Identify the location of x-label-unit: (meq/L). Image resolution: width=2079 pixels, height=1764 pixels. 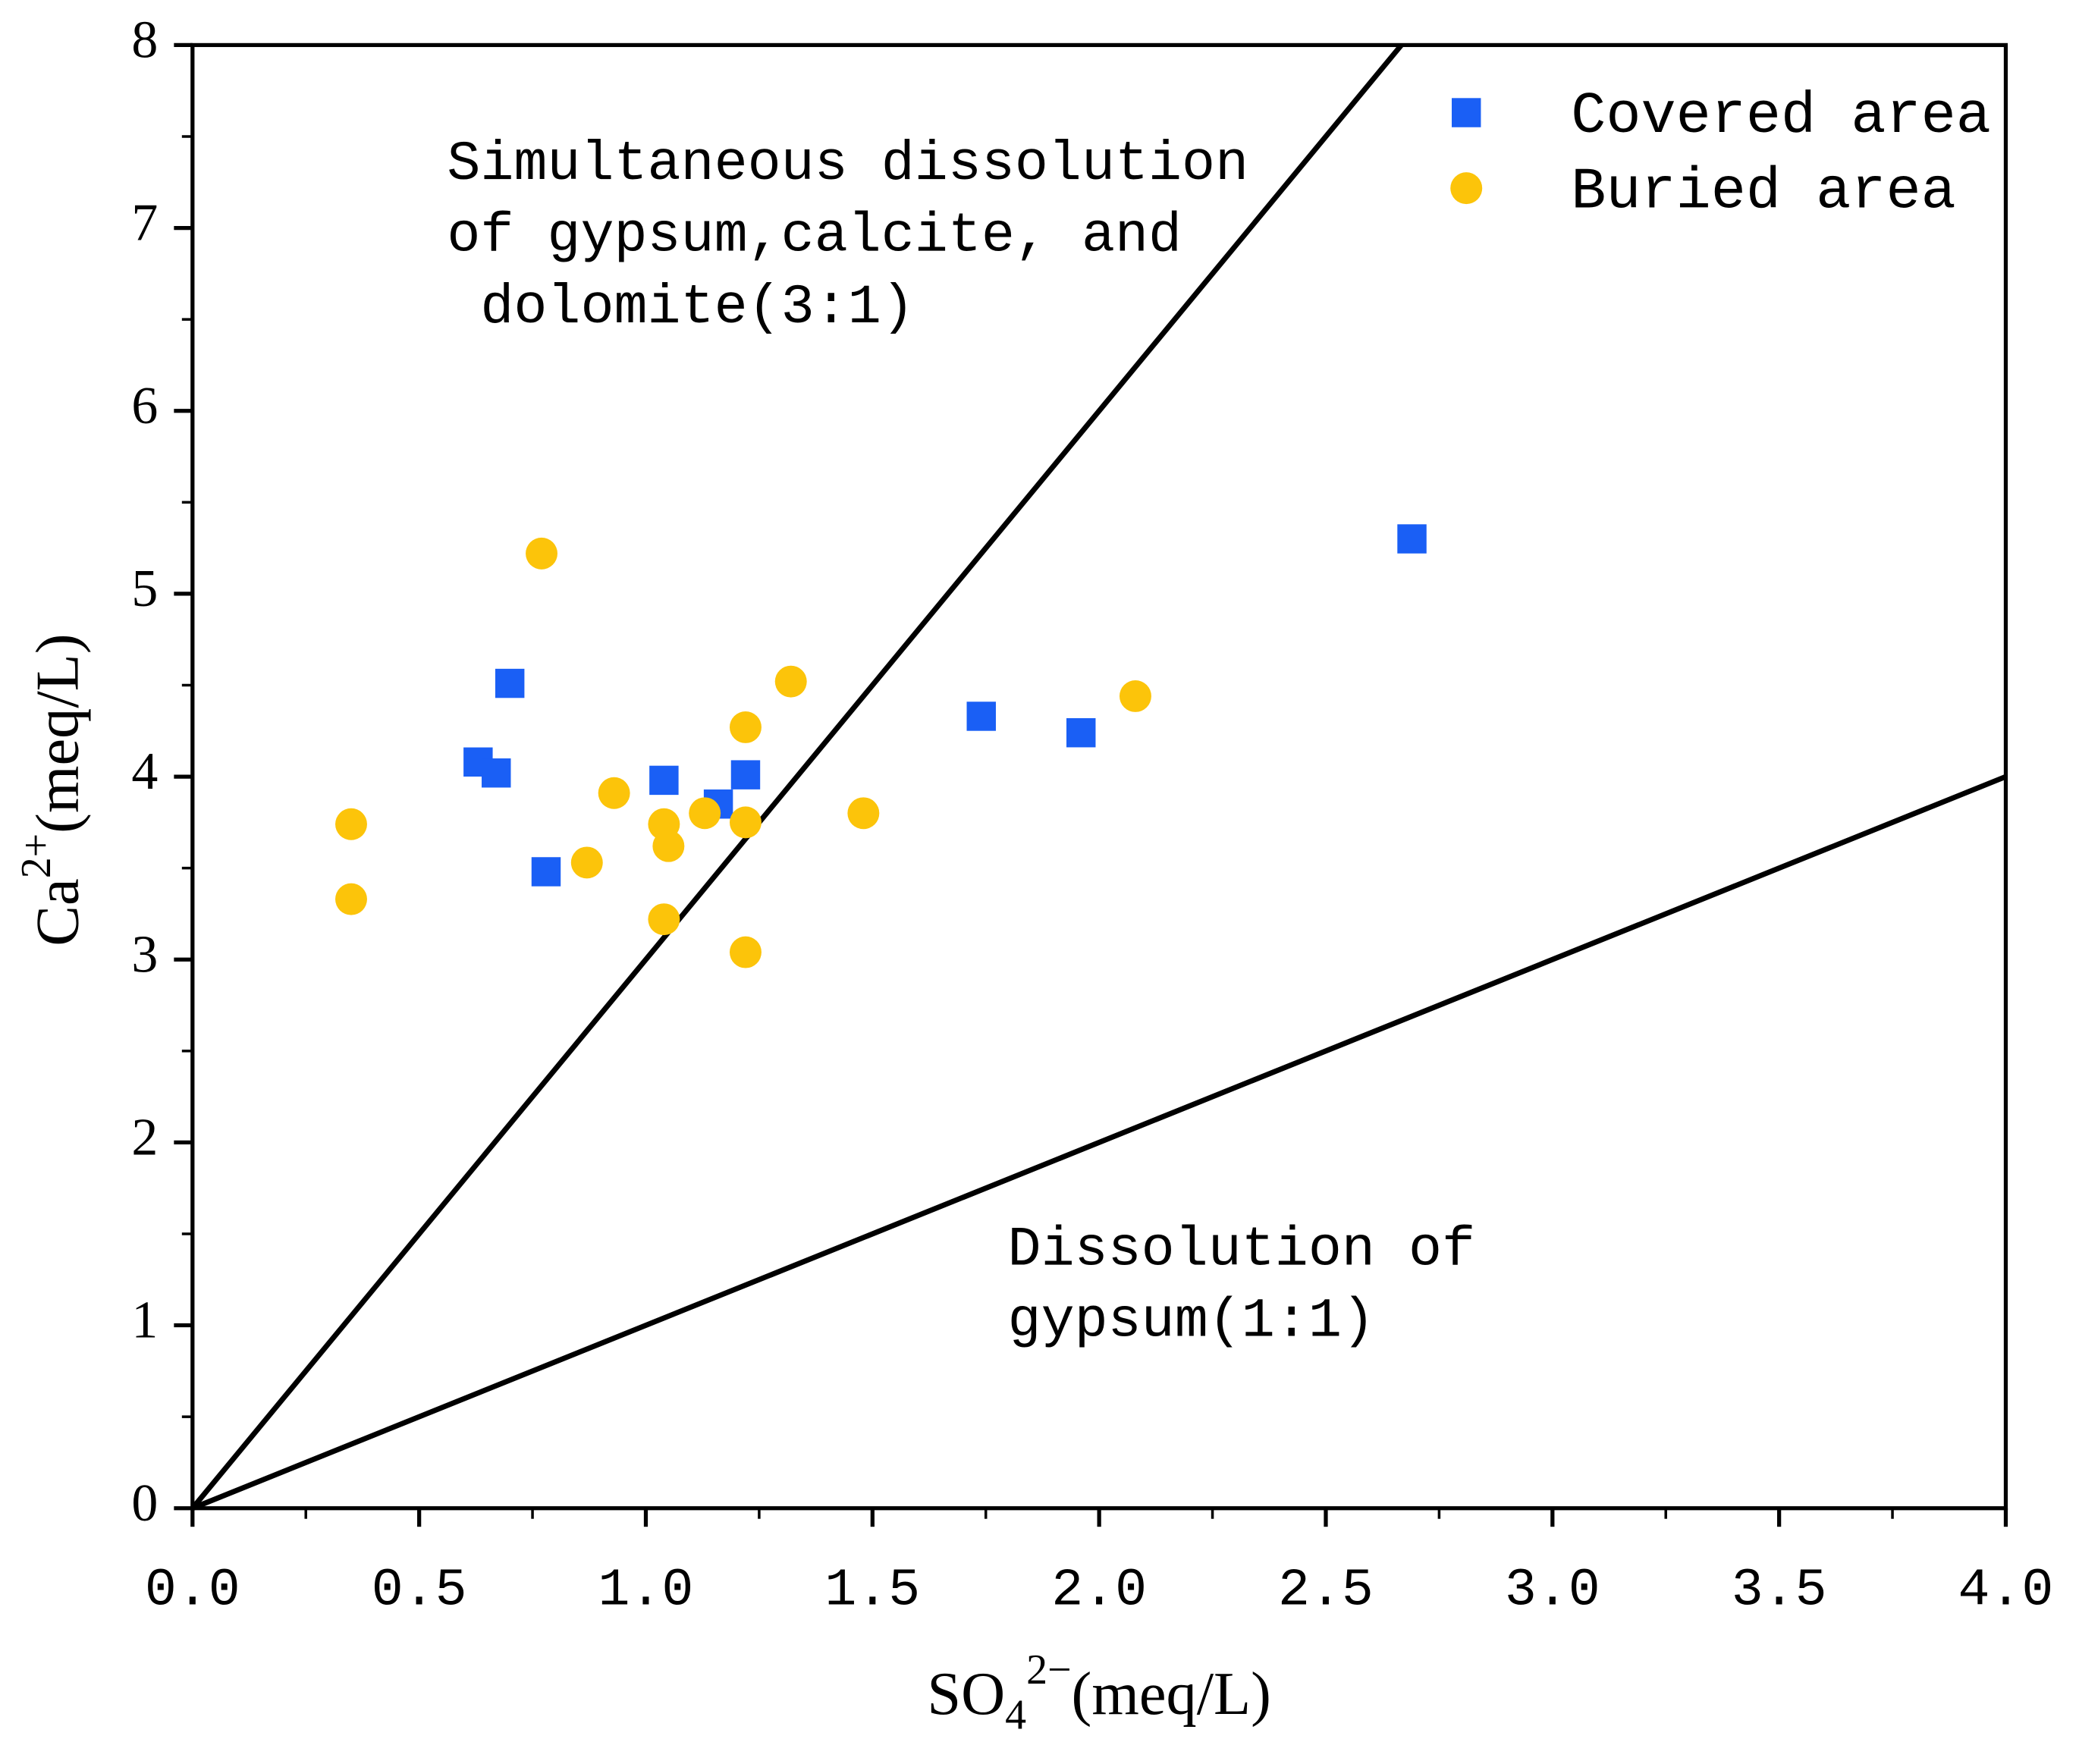
(1171, 1694).